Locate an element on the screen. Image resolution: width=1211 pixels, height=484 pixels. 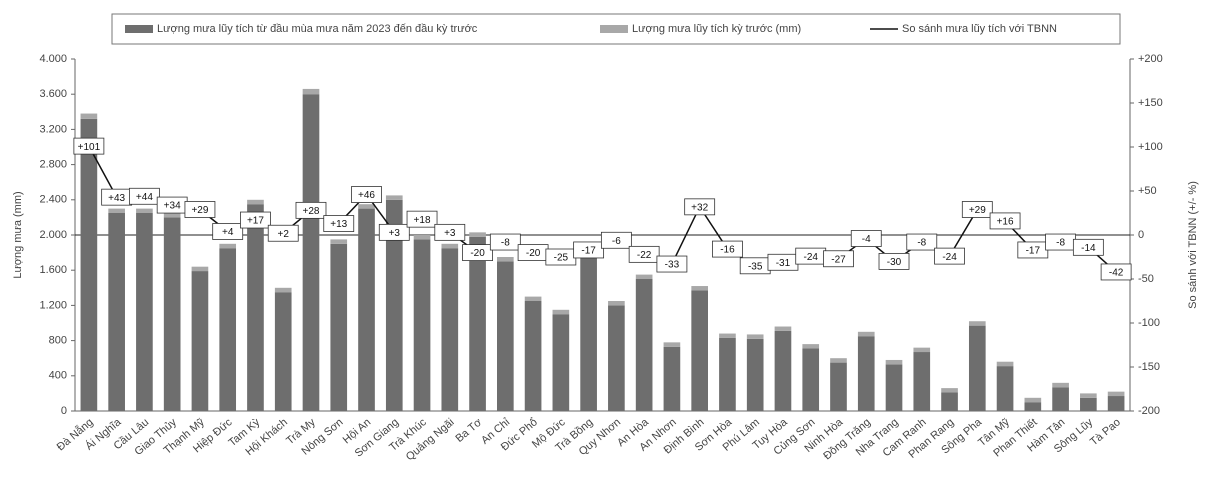
data-label: -22 is located at coordinates (644, 255).